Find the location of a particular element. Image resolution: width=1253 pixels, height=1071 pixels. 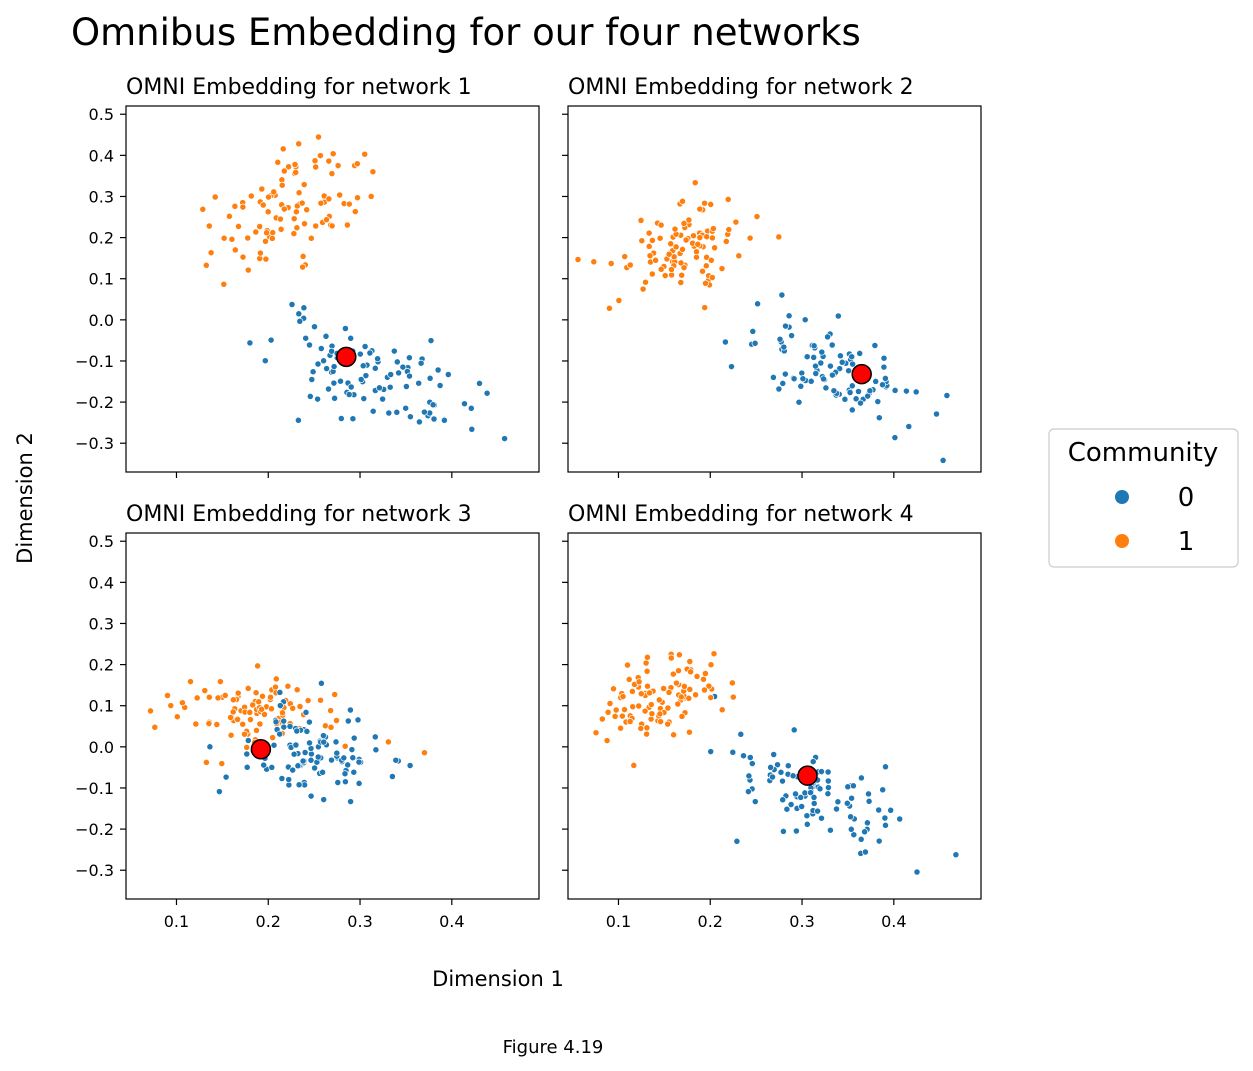

panel-4-highlight-point is located at coordinates (807, 775).